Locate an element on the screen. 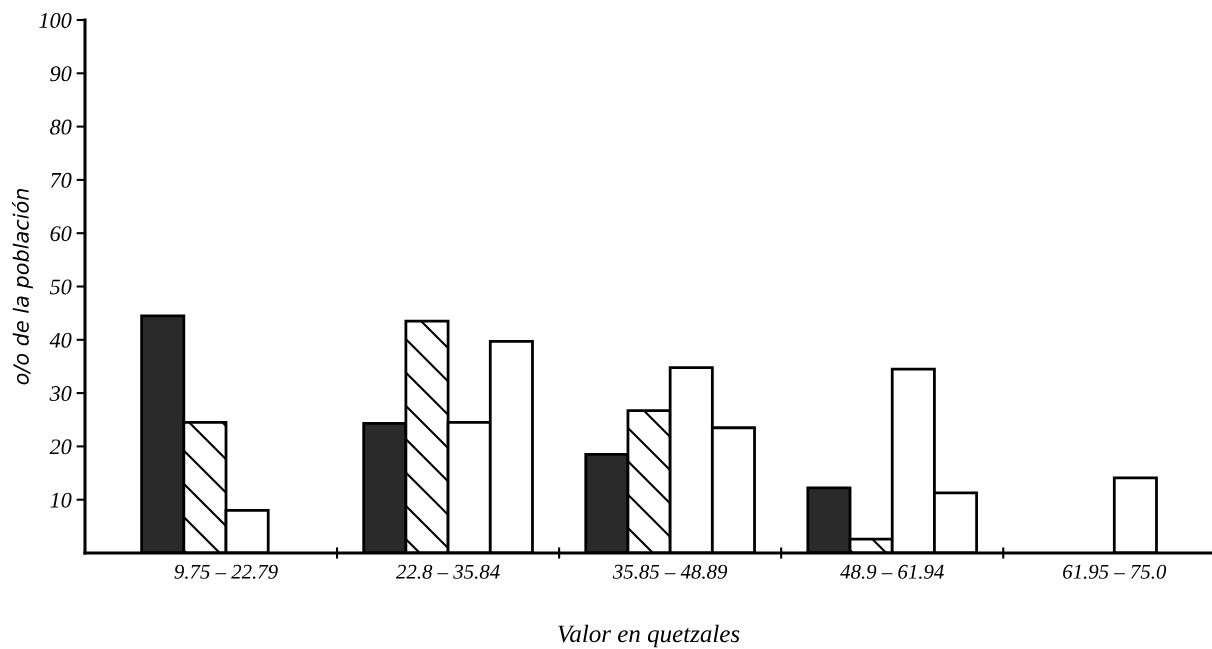 The image size is (1212, 649). y-tick-label: 70 is located at coordinates (61, 180).